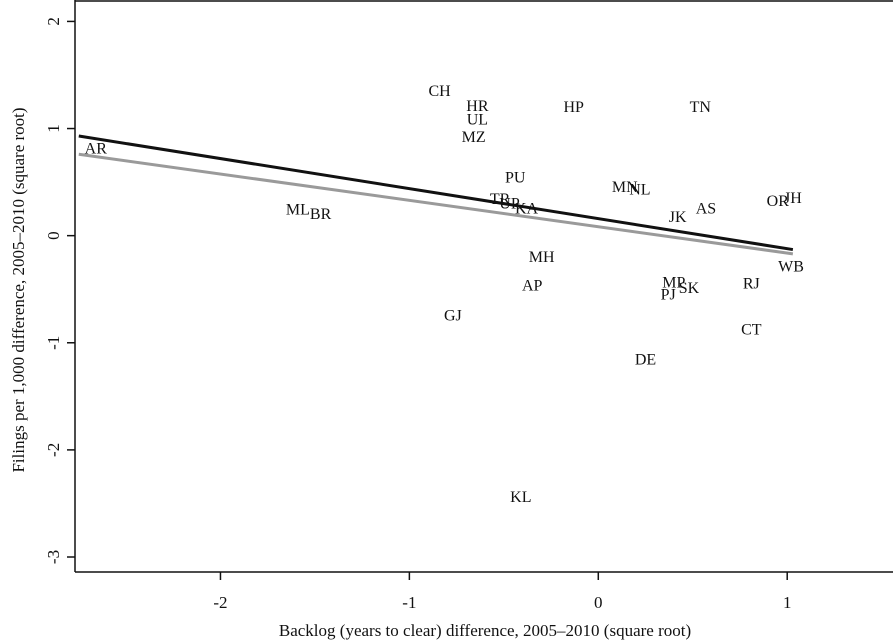  Describe the element at coordinates (787, 602) in the screenshot. I see `x-tick-label: 1` at that location.